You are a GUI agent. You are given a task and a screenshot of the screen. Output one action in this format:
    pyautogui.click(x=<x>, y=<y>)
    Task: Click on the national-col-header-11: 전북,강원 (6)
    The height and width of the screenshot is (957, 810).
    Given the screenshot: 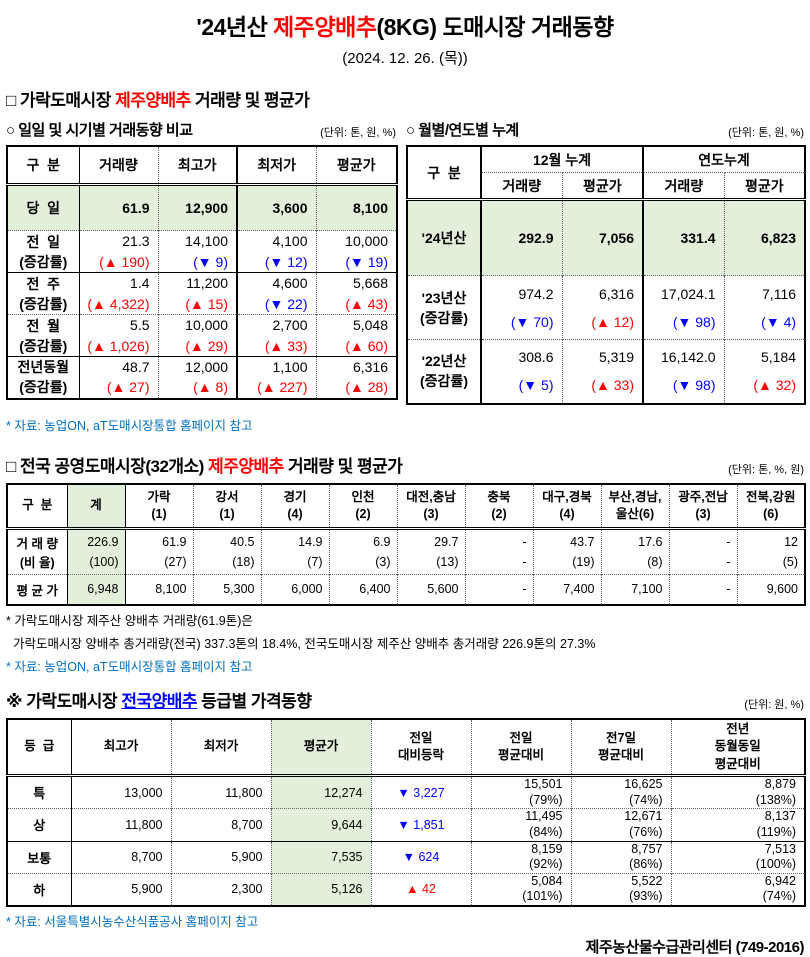 What is the action you would take?
    pyautogui.click(x=771, y=506)
    